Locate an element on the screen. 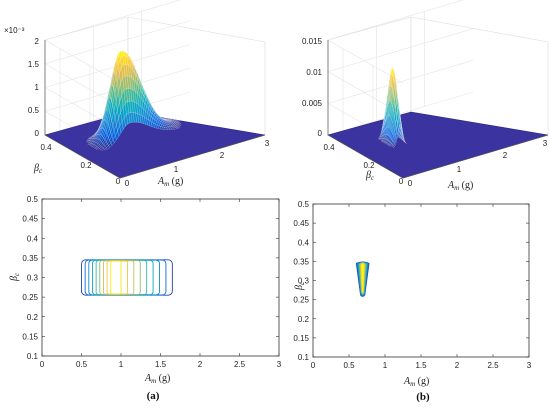 The width and height of the screenshot is (550, 409). caption-b: (b) is located at coordinates (423, 397).